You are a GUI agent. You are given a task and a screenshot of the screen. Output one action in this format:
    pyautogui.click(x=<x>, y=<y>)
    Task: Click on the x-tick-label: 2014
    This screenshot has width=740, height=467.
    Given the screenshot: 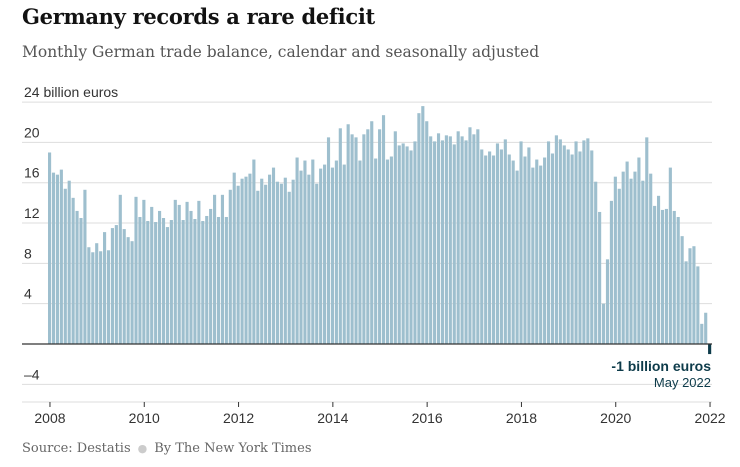 What is the action you would take?
    pyautogui.click(x=332, y=418)
    